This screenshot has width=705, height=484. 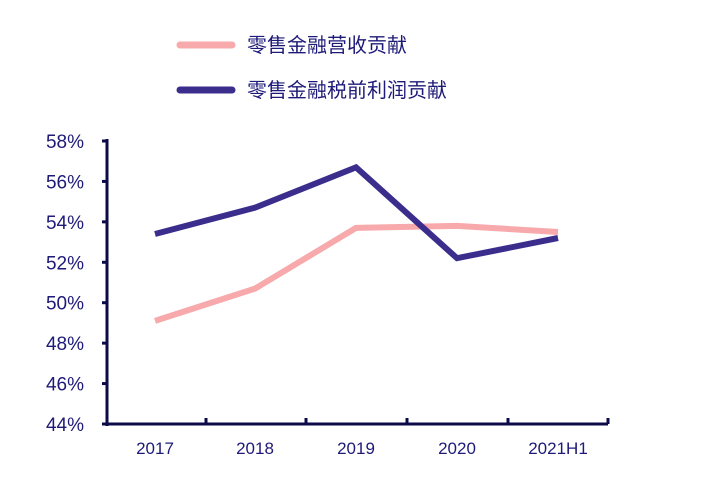 What do you see at coordinates (65, 425) in the screenshot?
I see `y-tick-label: 44%` at bounding box center [65, 425].